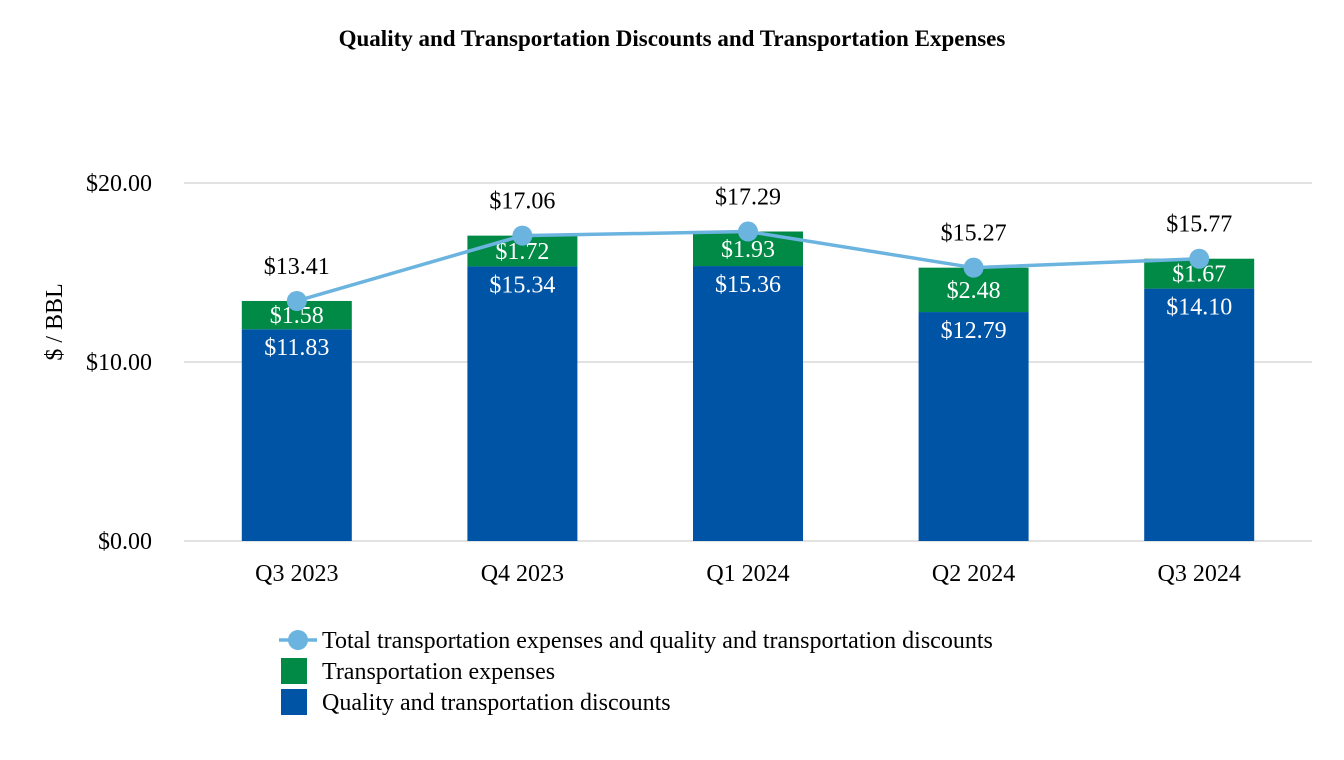 This screenshot has height=760, width=1344. Describe the element at coordinates (1199, 308) in the screenshot. I see `bar-value-label: $14.10` at that location.